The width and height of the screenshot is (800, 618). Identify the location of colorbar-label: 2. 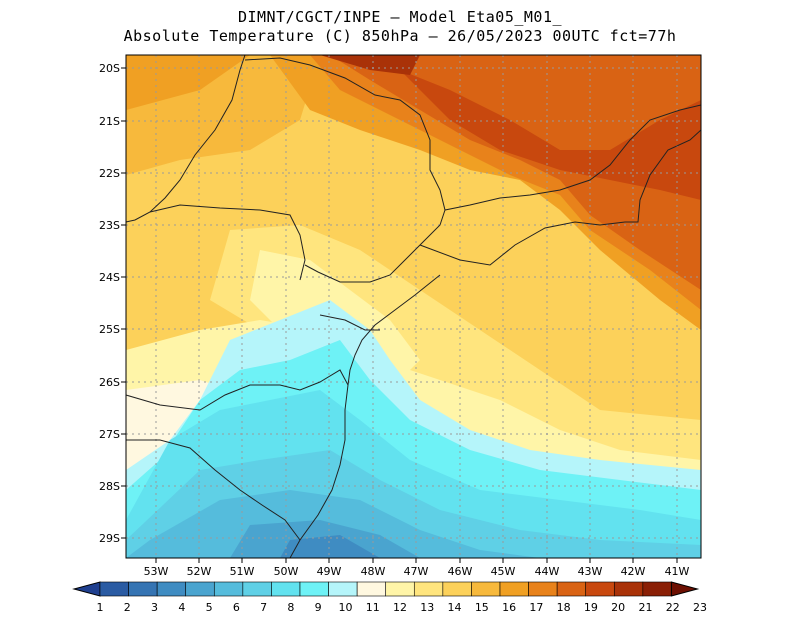
(127, 607).